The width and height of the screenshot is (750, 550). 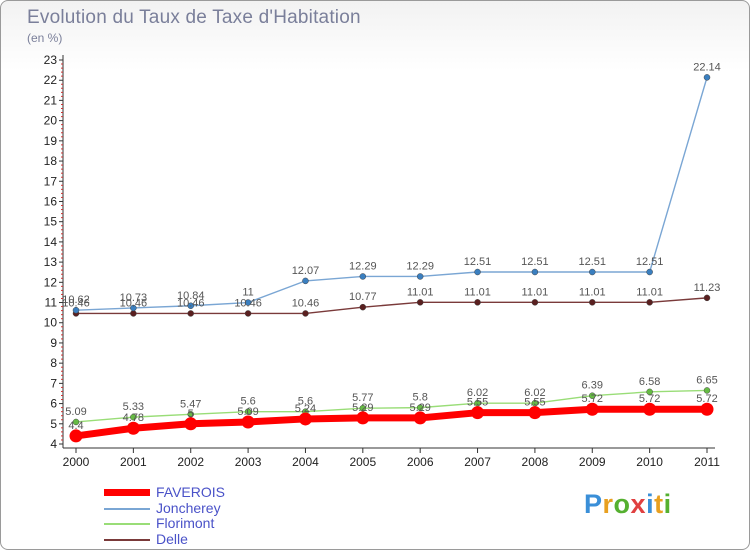 What do you see at coordinates (707, 462) in the screenshot?
I see `x-tick-label: 2011` at bounding box center [707, 462].